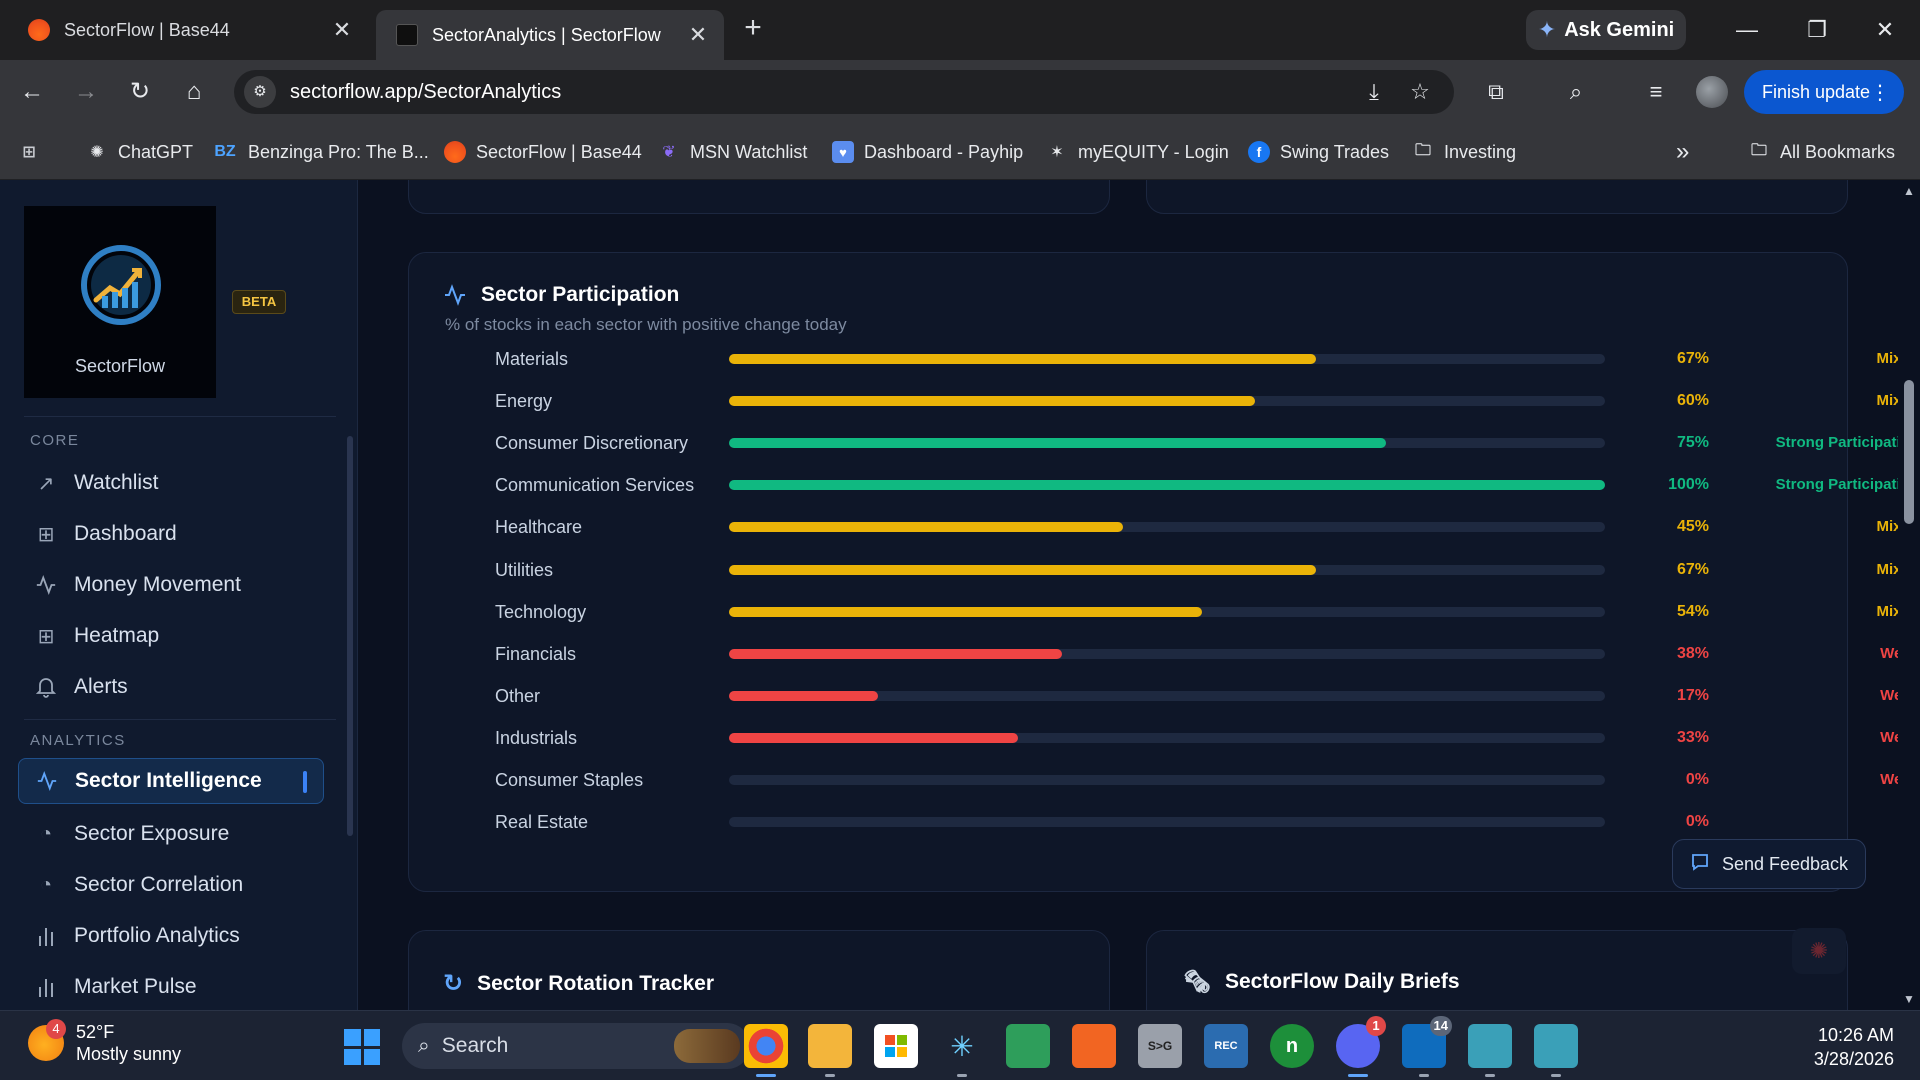 This screenshot has height=1080, width=1920. What do you see at coordinates (152, 833) in the screenshot?
I see `sidebar-item-label: Sector Exposure` at bounding box center [152, 833].